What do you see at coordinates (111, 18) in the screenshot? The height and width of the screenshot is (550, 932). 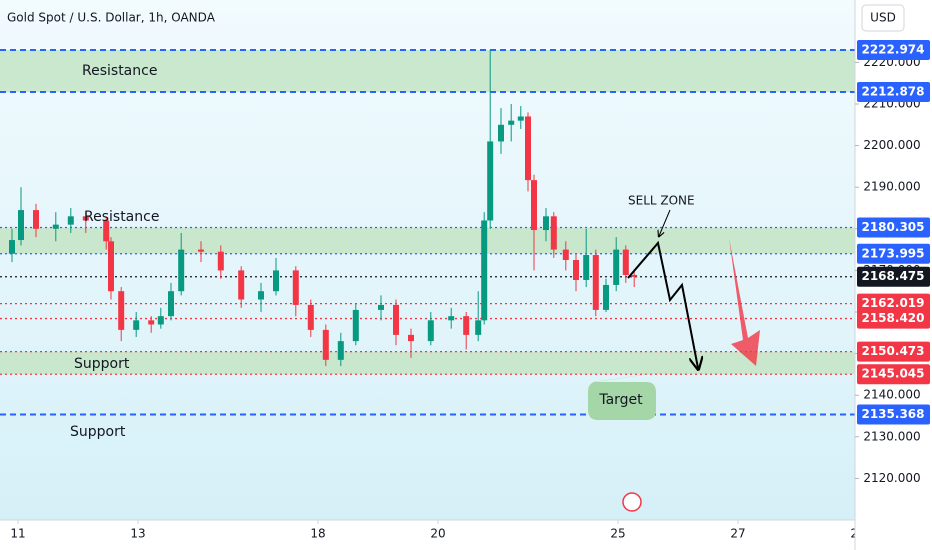 I see `chart-title: Gold Spot / U.S. Dollar, 1h, OANDA` at bounding box center [111, 18].